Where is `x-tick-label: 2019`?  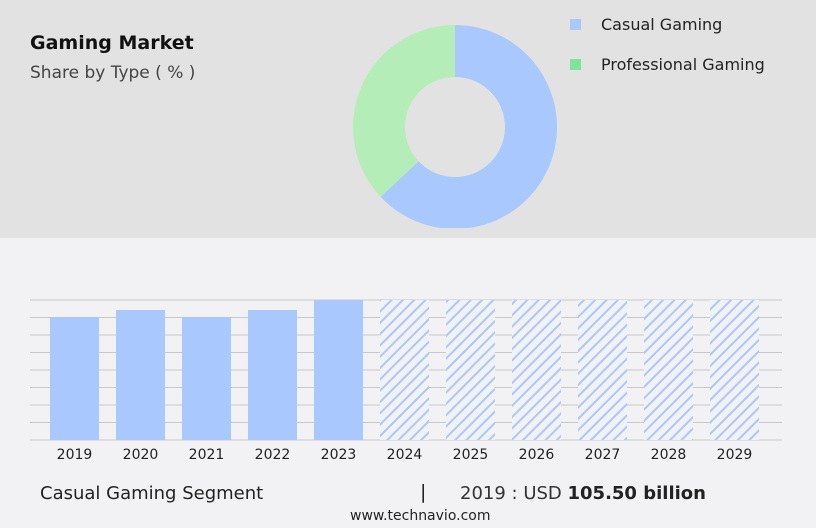
x-tick-label: 2019 is located at coordinates (75, 455).